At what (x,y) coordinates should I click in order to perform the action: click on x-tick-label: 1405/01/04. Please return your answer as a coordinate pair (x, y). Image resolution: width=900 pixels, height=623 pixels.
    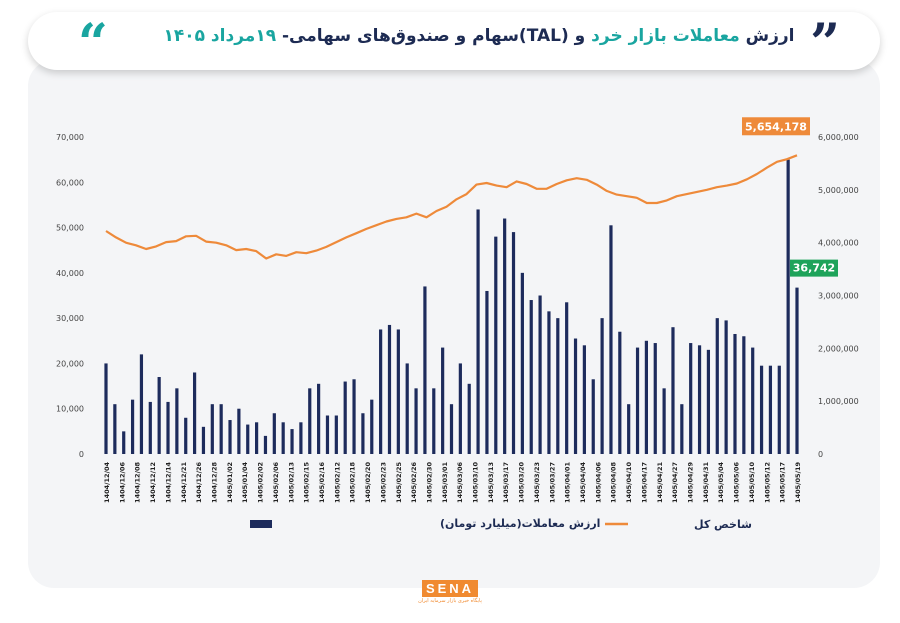
    Looking at the image, I should click on (245, 482).